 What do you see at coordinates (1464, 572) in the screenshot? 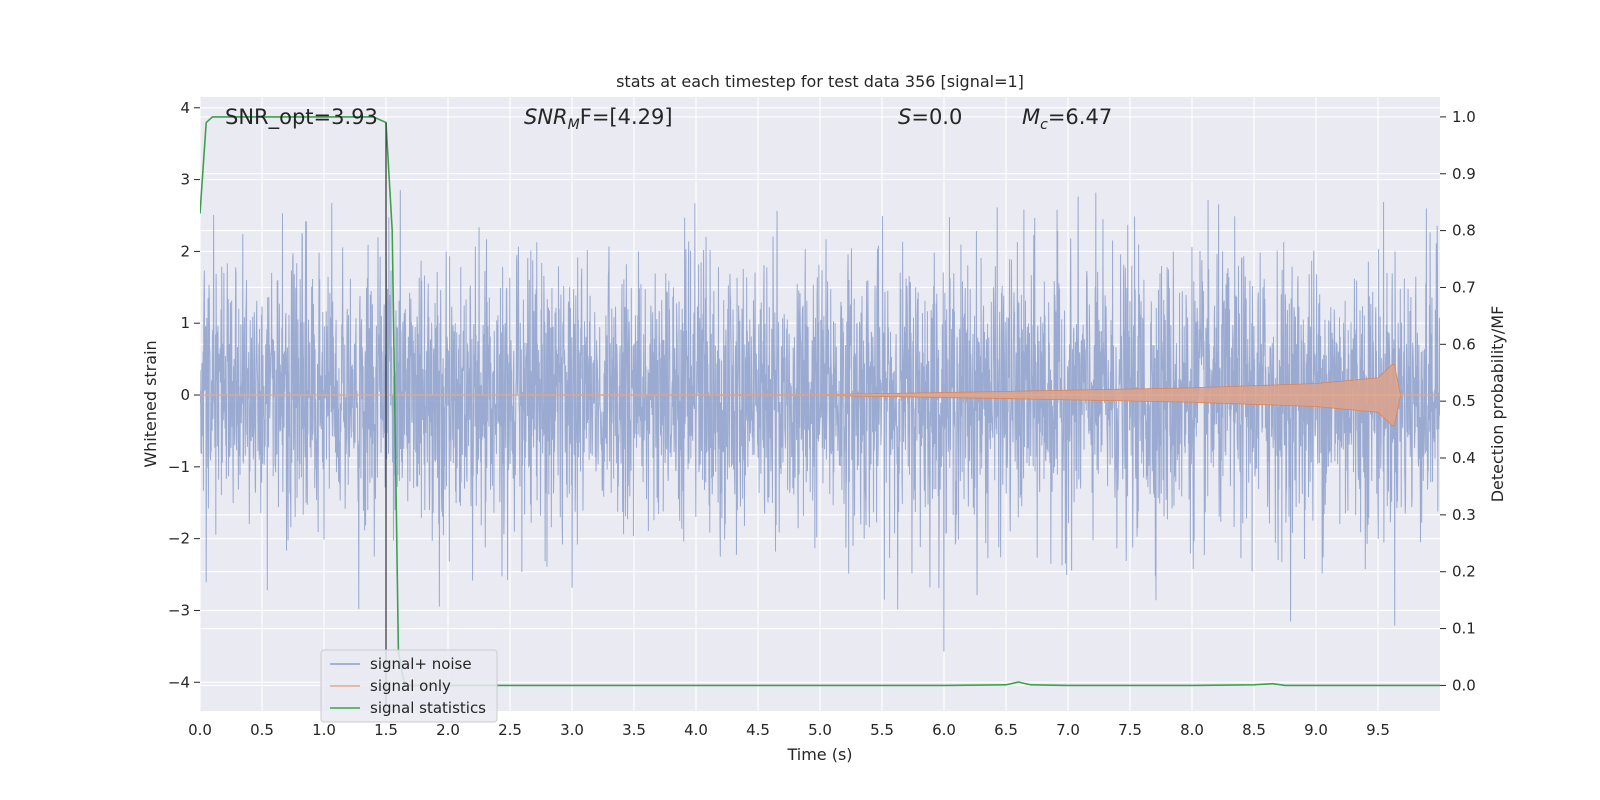
I see `y-tick-label-right: 0.2` at bounding box center [1464, 572].